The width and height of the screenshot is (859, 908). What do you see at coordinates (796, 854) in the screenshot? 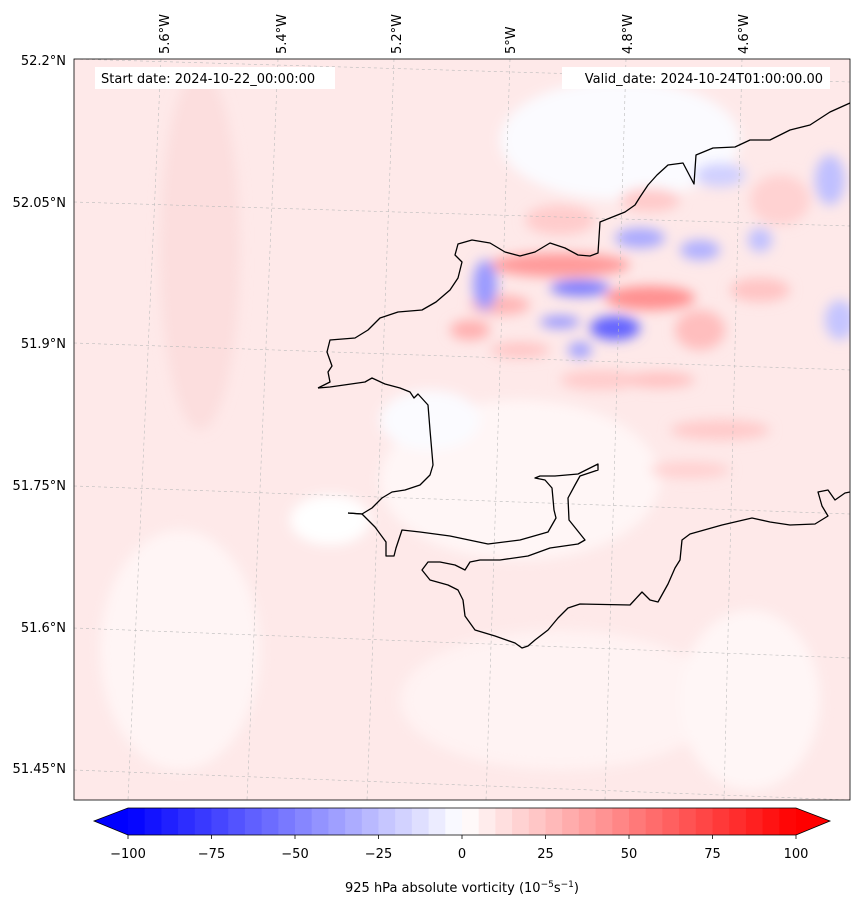
I see `colorbar-tick-label: 100` at bounding box center [796, 854].